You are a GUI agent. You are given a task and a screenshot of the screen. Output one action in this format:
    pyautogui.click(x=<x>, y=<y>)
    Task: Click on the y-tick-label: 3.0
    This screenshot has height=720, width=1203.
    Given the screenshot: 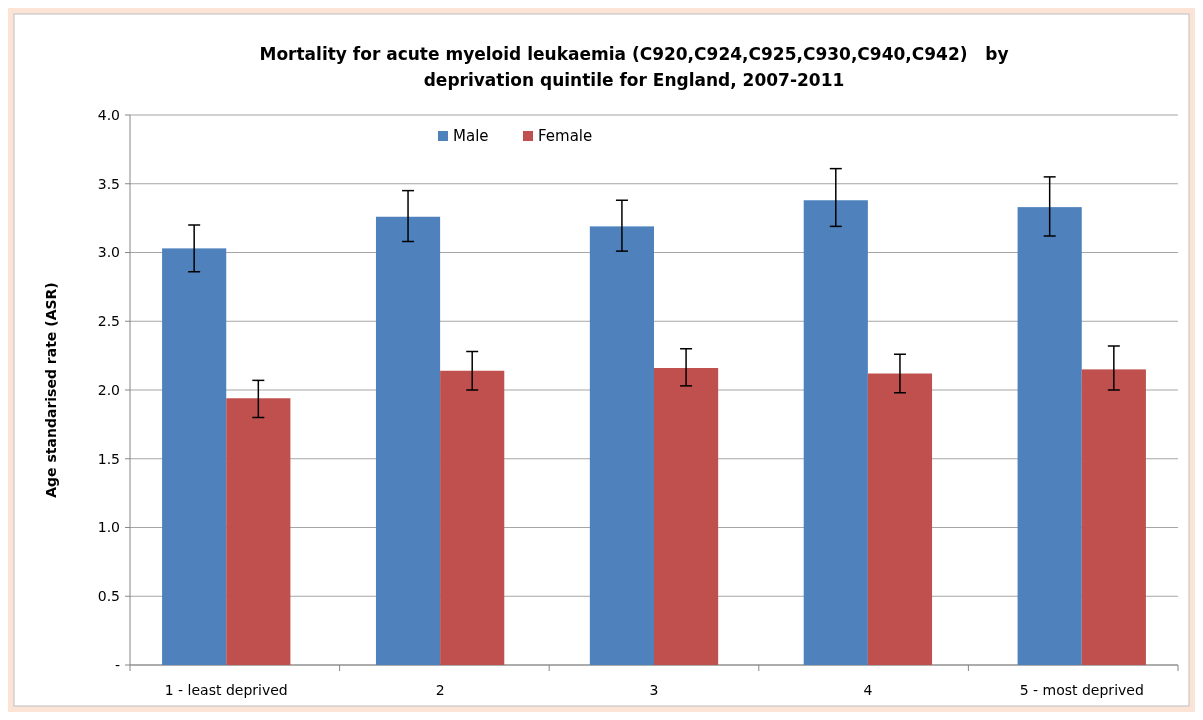 What is the action you would take?
    pyautogui.click(x=108, y=252)
    